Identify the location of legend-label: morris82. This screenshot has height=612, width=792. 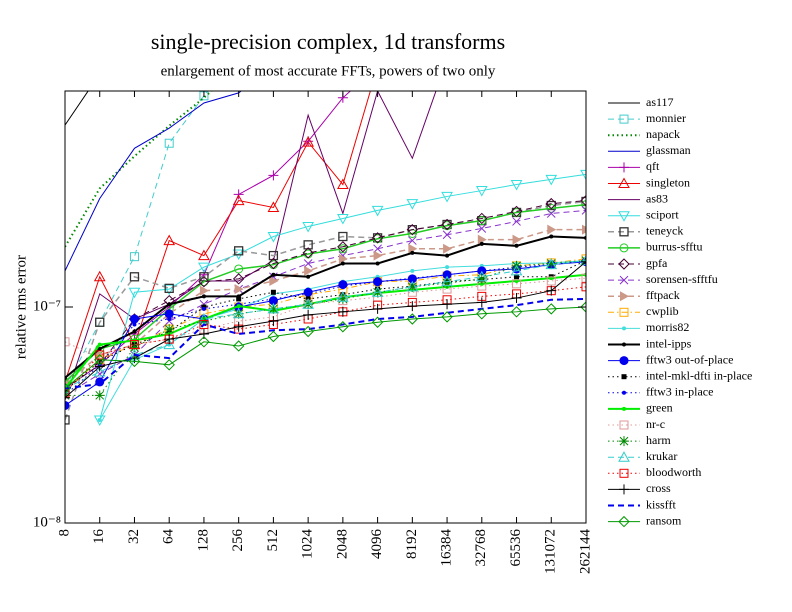
(667, 327).